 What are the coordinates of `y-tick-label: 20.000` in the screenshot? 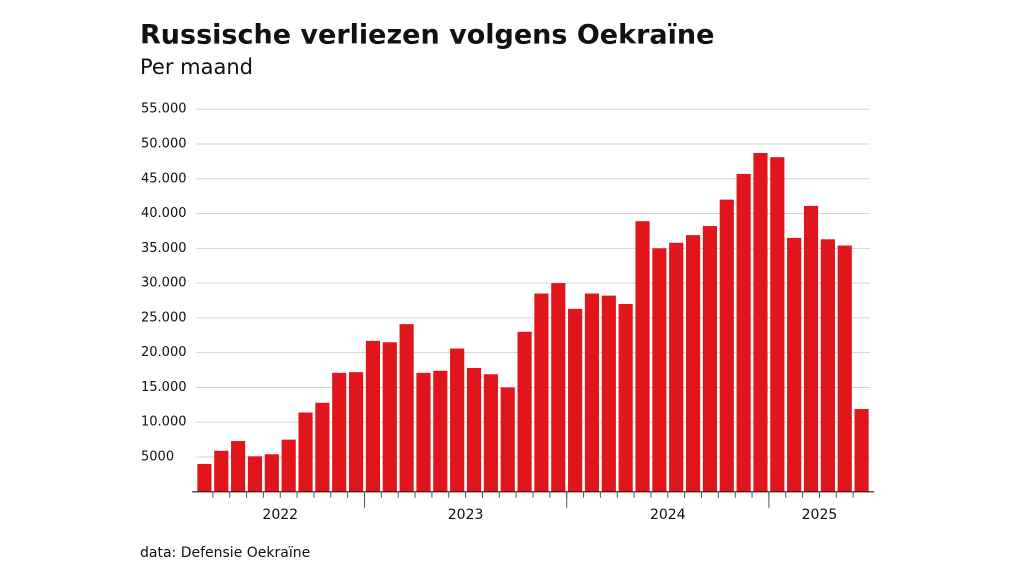 It's located at (164, 352).